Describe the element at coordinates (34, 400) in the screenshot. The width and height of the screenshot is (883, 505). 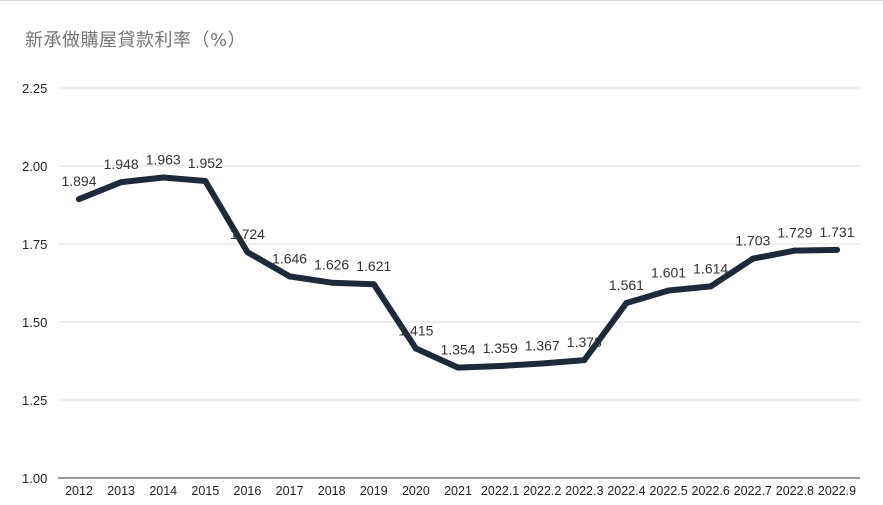
I see `y-tick-label: 1.25` at that location.